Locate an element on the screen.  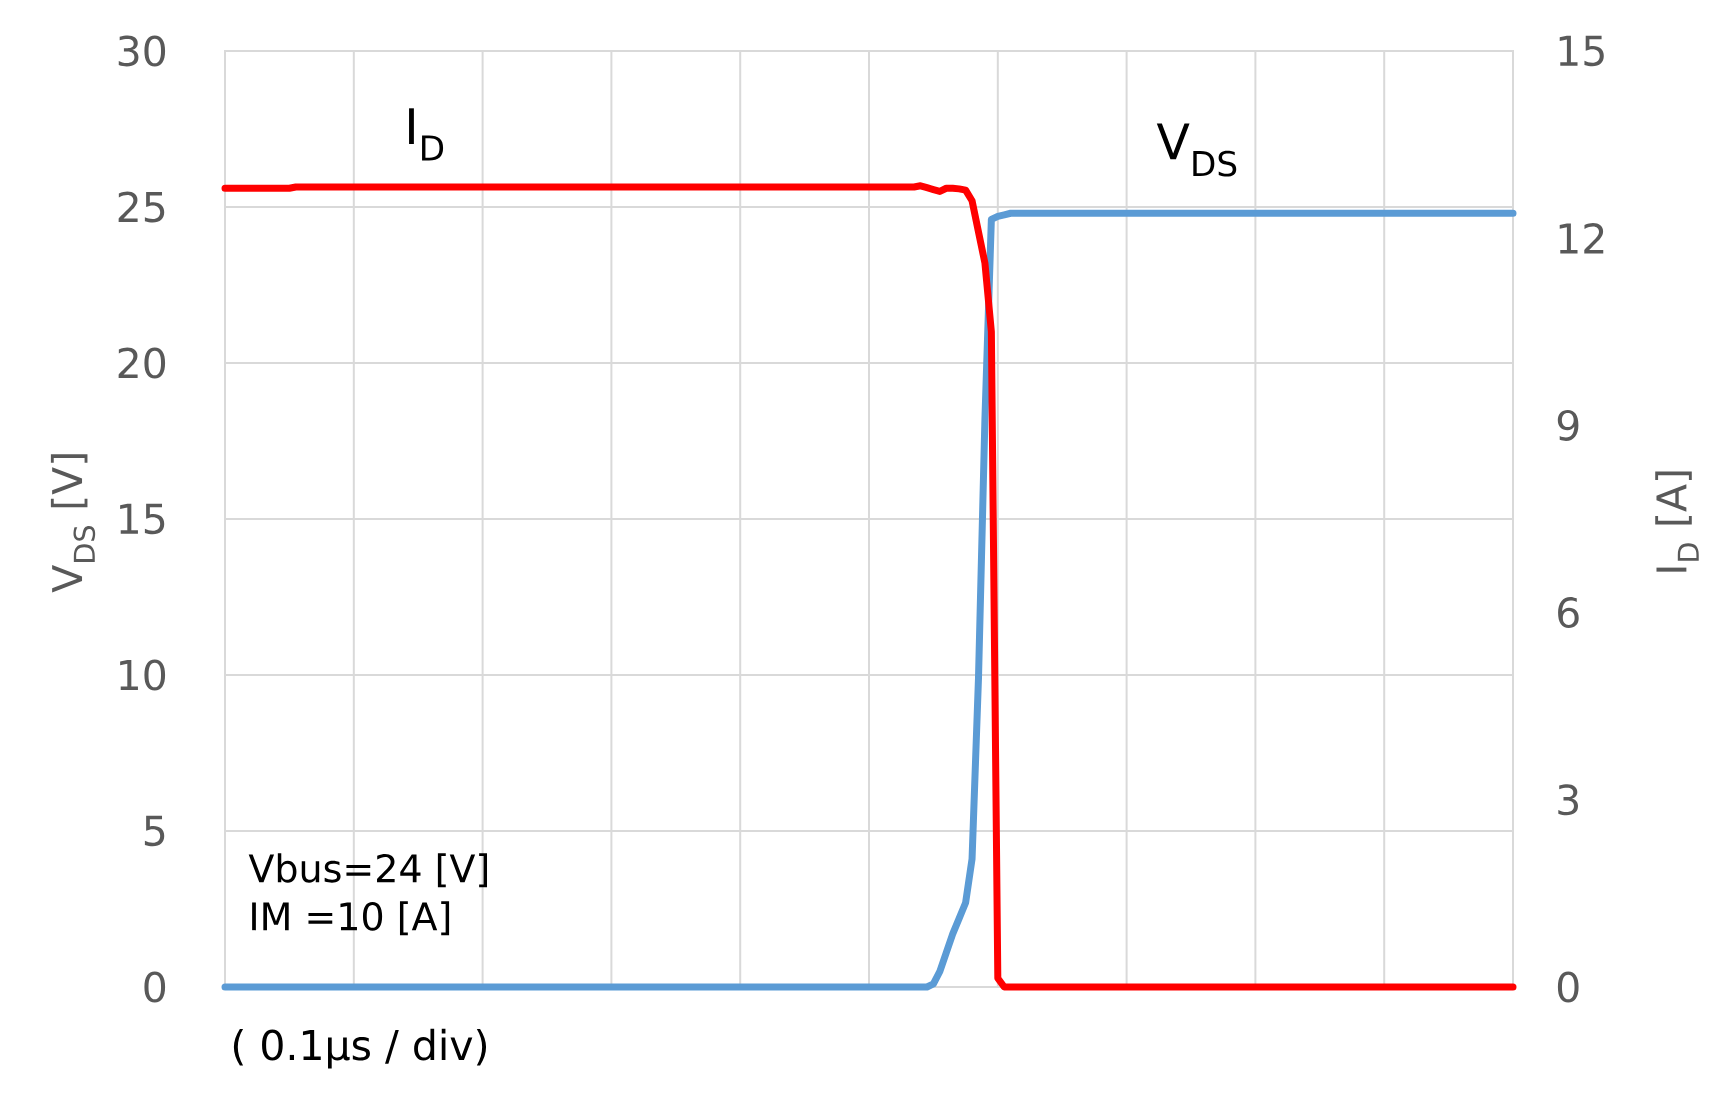
y2-tick-label: 0 is located at coordinates (1568, 987).